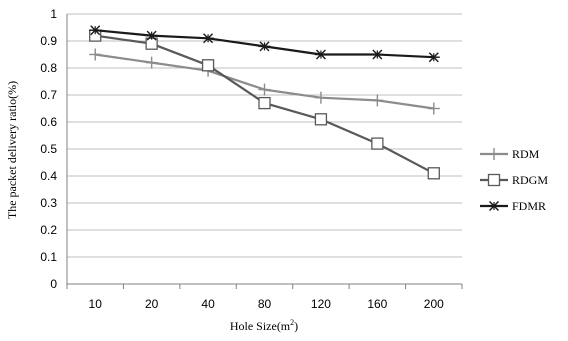 Image resolution: width=568 pixels, height=341 pixels. What do you see at coordinates (48, 257) in the screenshot?
I see `y-tick-label: 0.1` at bounding box center [48, 257].